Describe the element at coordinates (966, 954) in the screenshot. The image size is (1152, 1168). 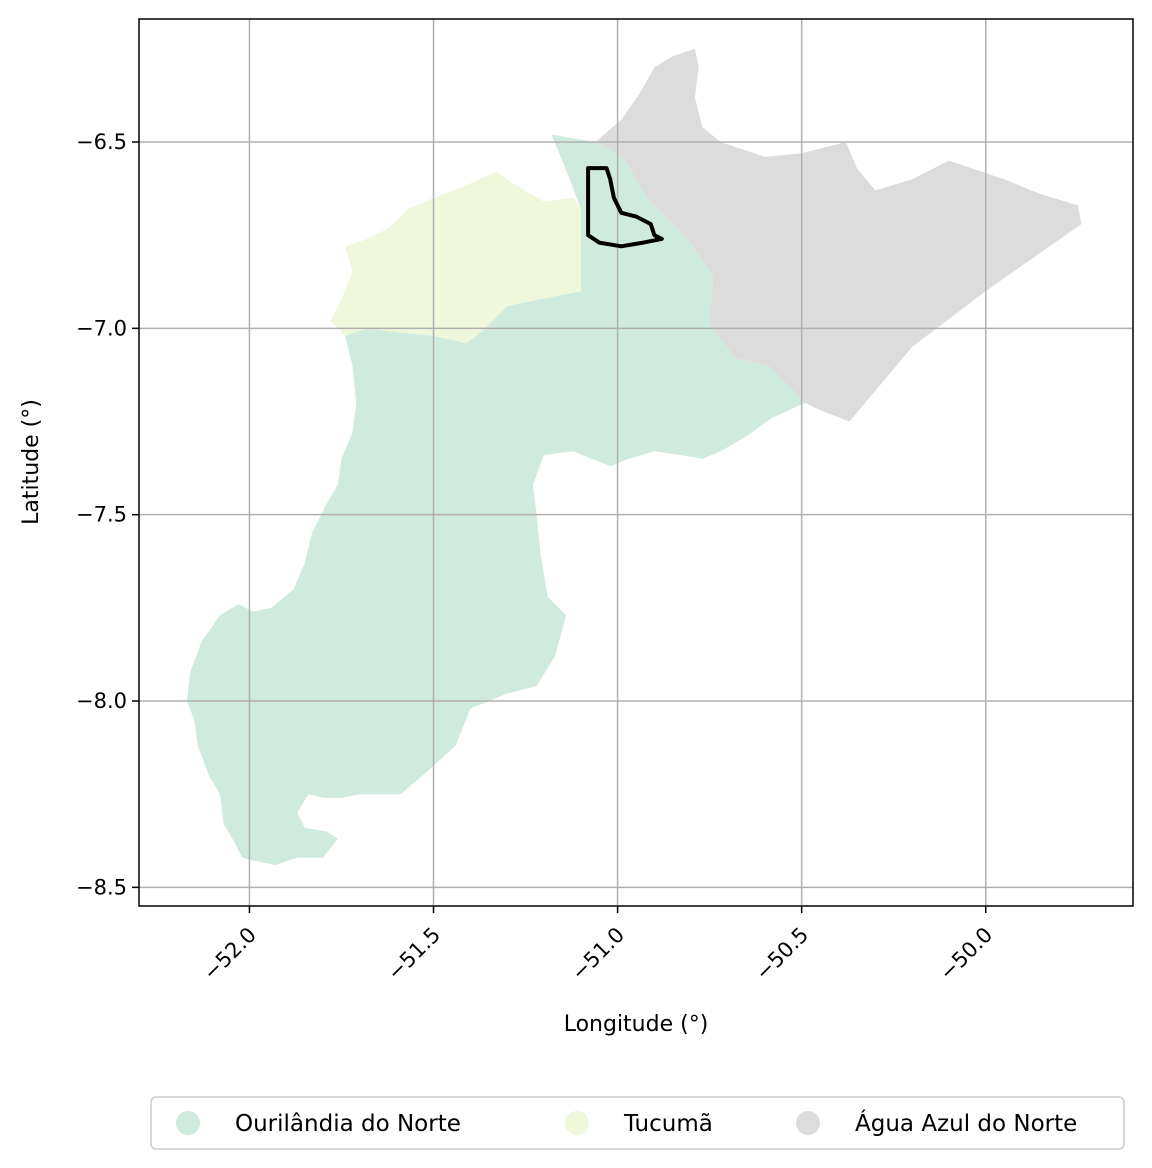
I see `x-tick-label: −50.0` at that location.